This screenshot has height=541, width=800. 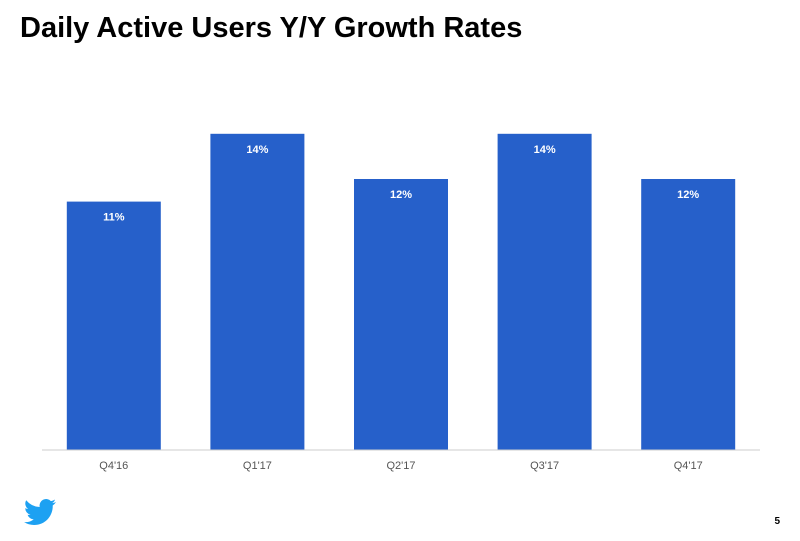 What do you see at coordinates (114, 218) in the screenshot?
I see `bar-value-label: 11%` at bounding box center [114, 218].